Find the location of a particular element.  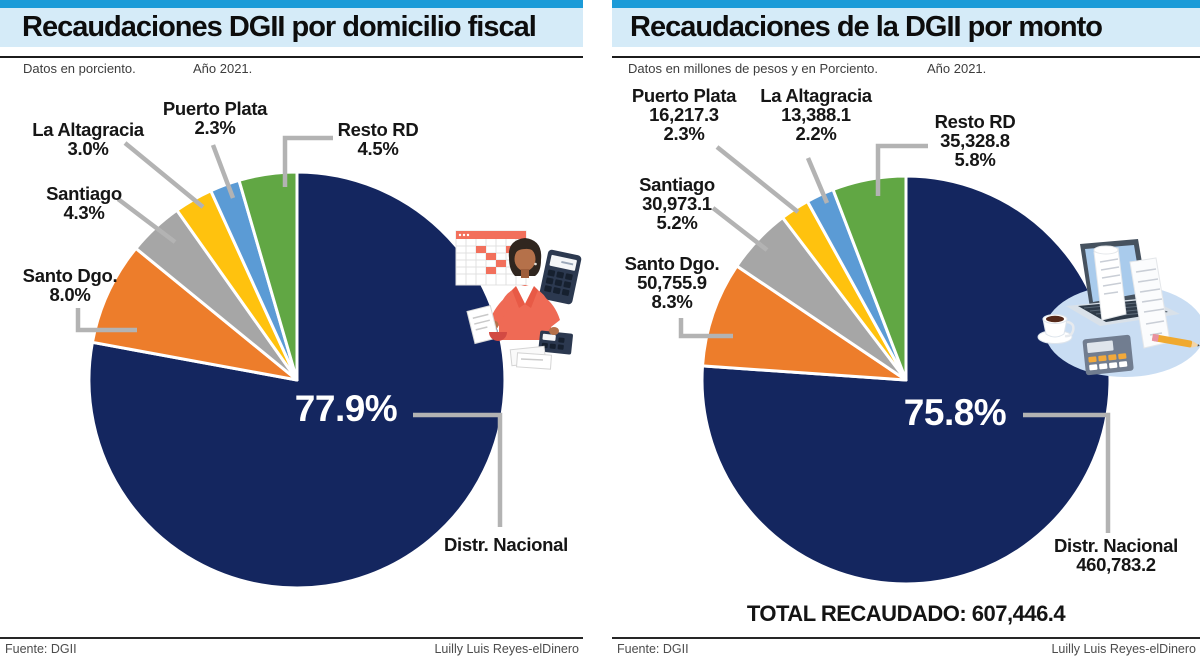

pie-label-line: 4.5% is located at coordinates (378, 148).